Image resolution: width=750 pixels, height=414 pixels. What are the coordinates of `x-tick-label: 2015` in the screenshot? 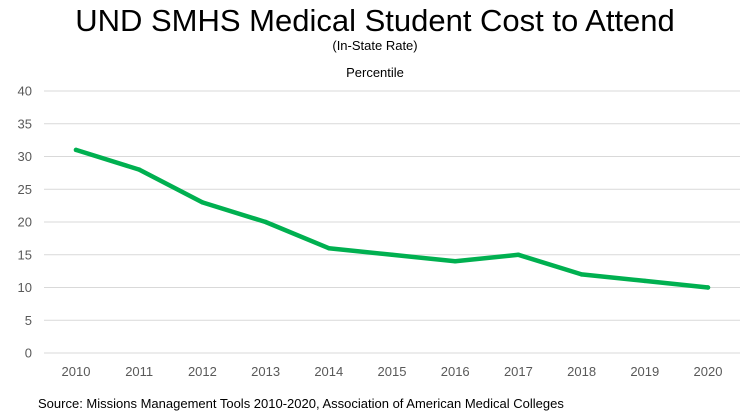 It's located at (392, 371).